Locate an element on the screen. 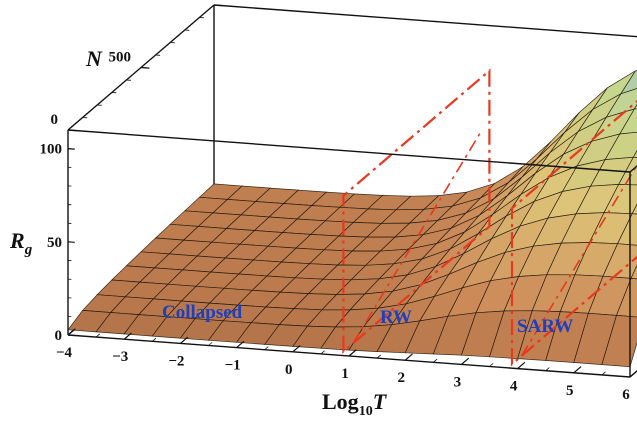  x-tick-label-7: 3 is located at coordinates (458, 382).